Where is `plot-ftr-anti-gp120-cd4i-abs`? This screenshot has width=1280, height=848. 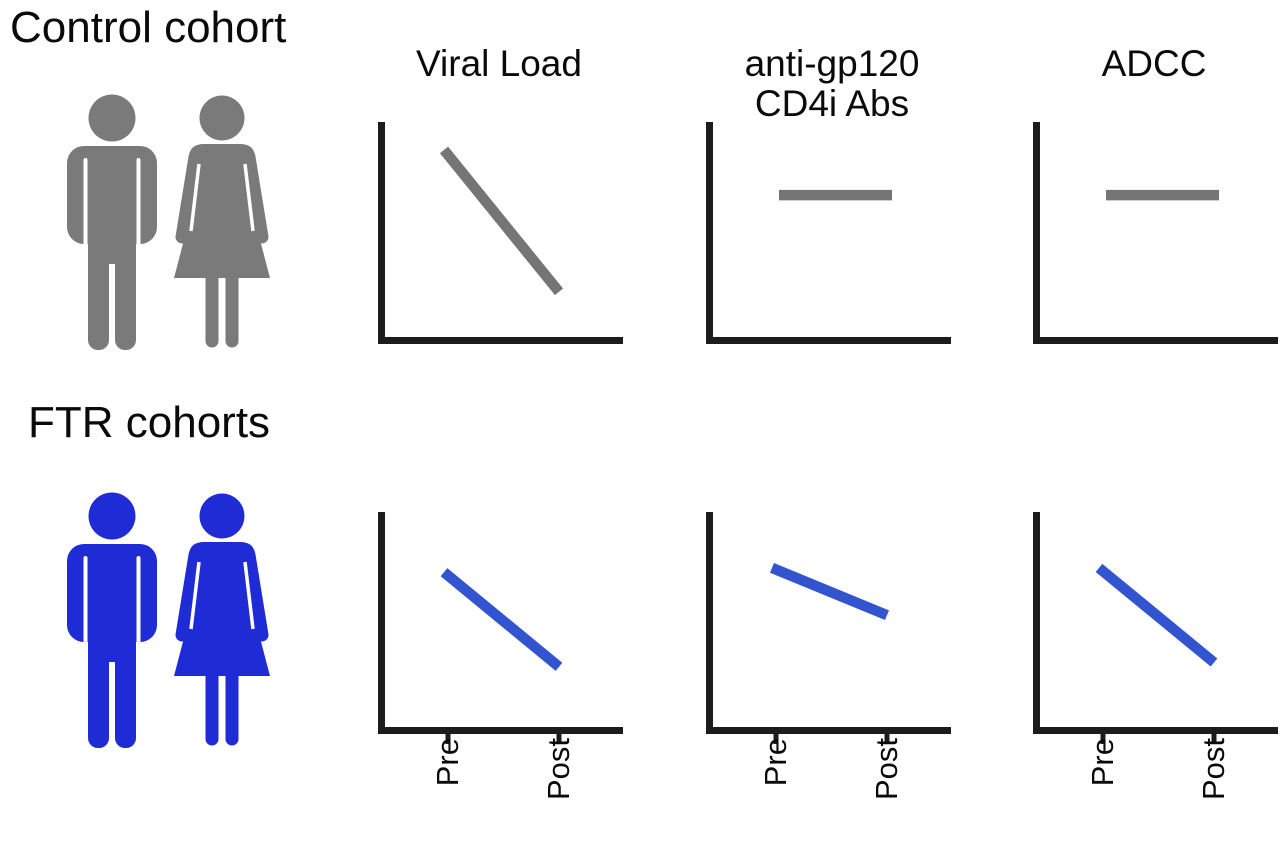
plot-ftr-anti-gp120-cd4i-abs is located at coordinates (832, 628).